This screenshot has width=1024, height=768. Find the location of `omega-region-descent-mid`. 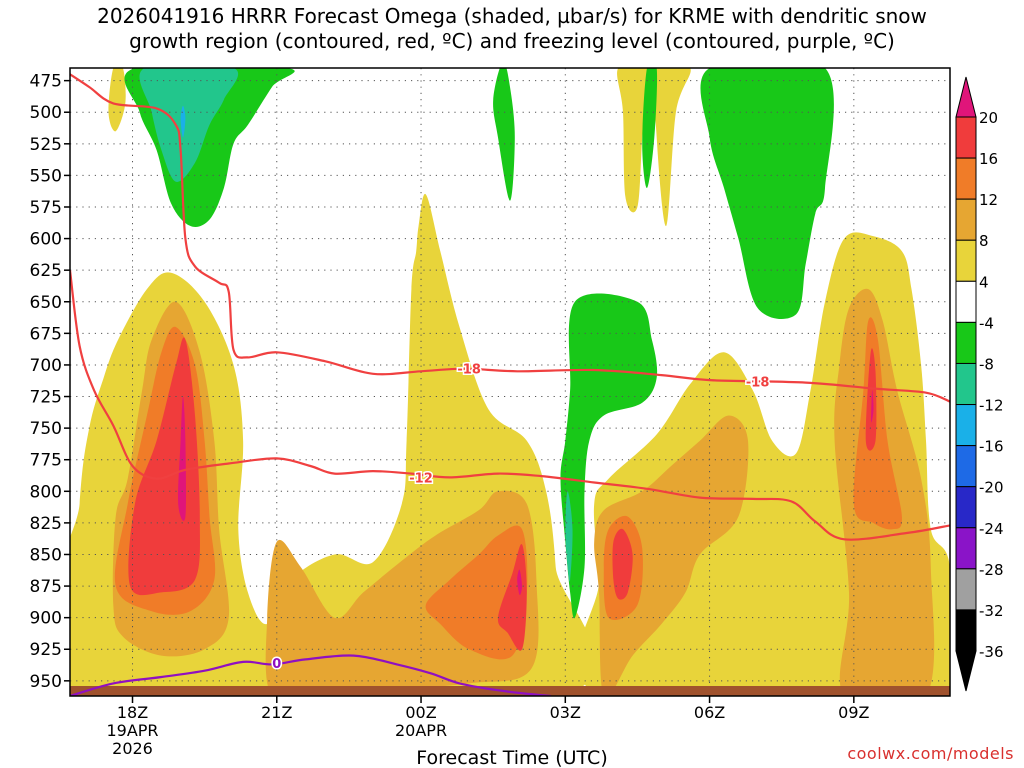

omega-region-descent-mid is located at coordinates (609, 456).